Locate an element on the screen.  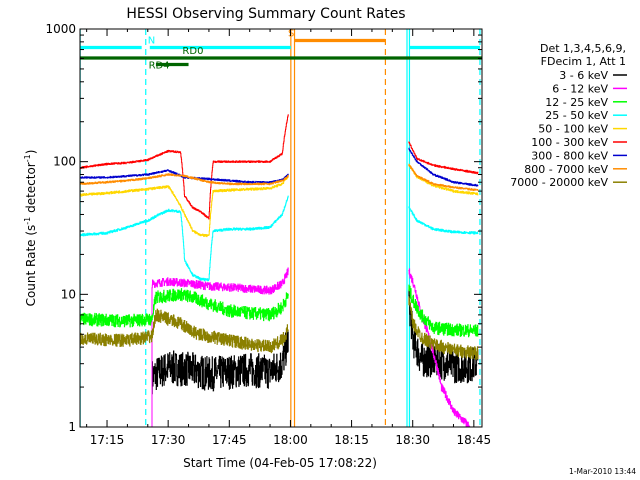
series-line-7-seg2 is located at coordinates (443, 177).